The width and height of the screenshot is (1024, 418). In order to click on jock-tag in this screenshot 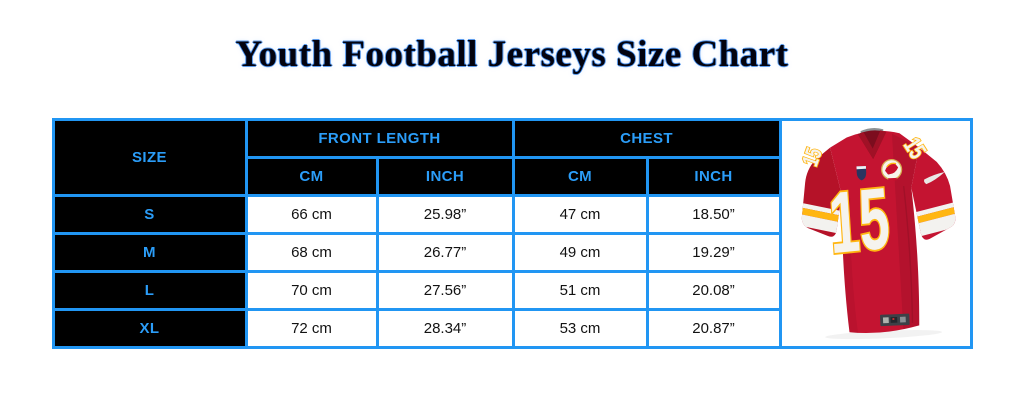, I will do `click(894, 320)`.